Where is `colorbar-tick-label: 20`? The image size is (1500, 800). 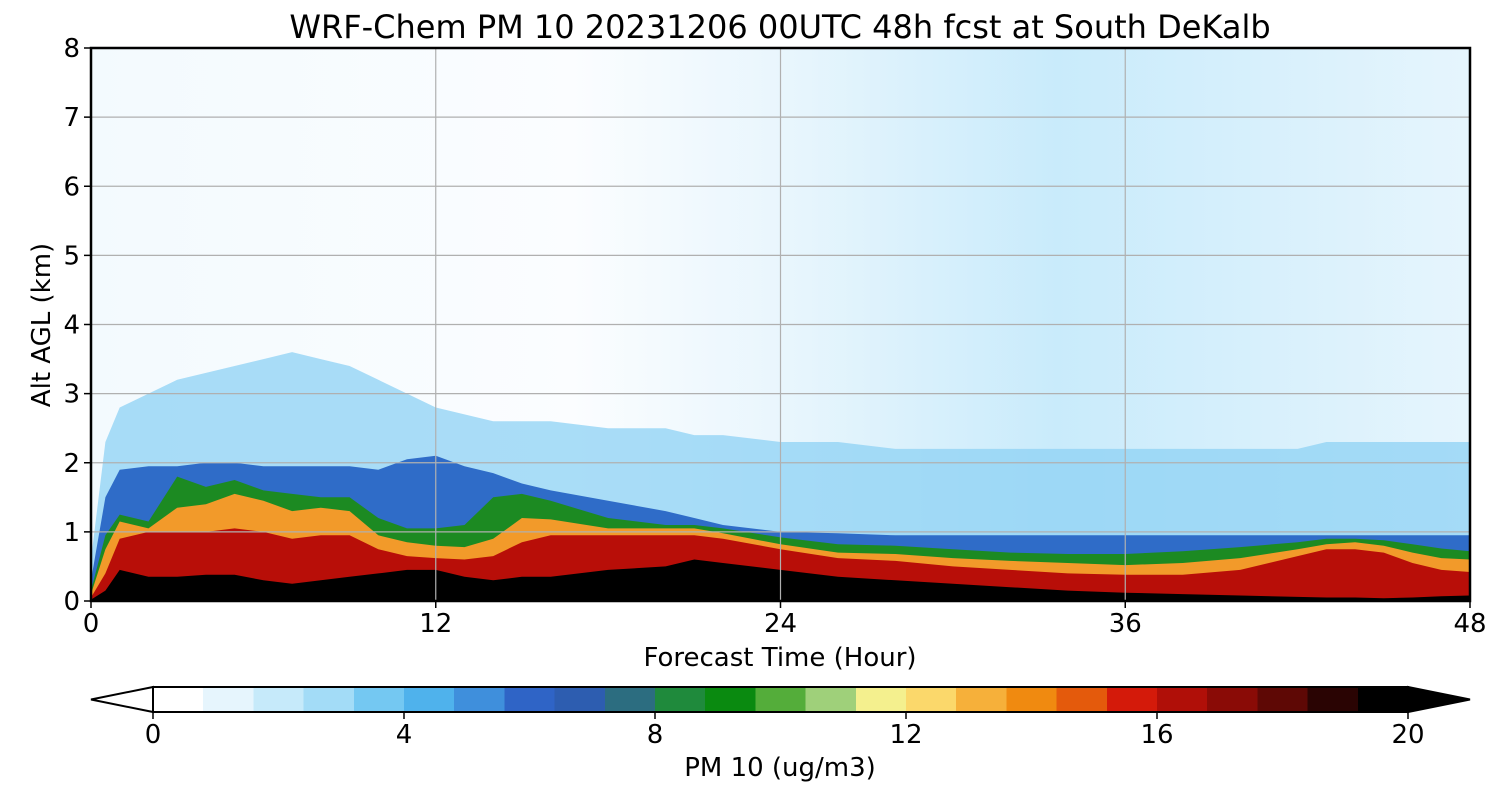 colorbar-tick-label: 20 is located at coordinates (1407, 735).